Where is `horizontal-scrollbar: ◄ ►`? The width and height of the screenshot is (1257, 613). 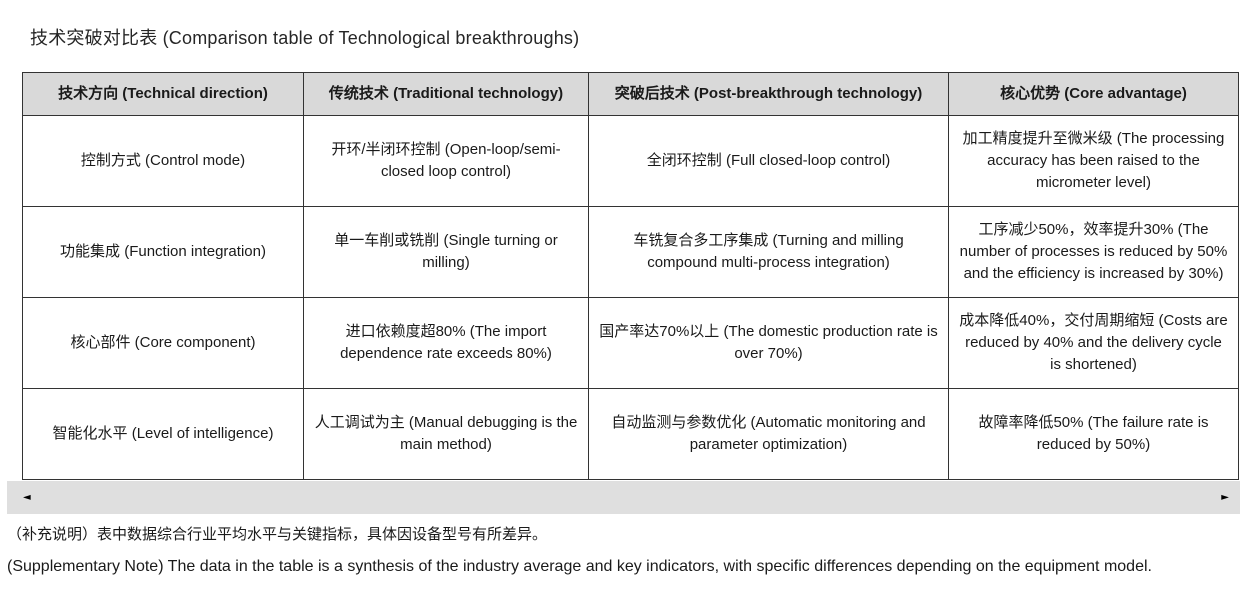
horizontal-scrollbar: ◄ ► is located at coordinates (623, 497).